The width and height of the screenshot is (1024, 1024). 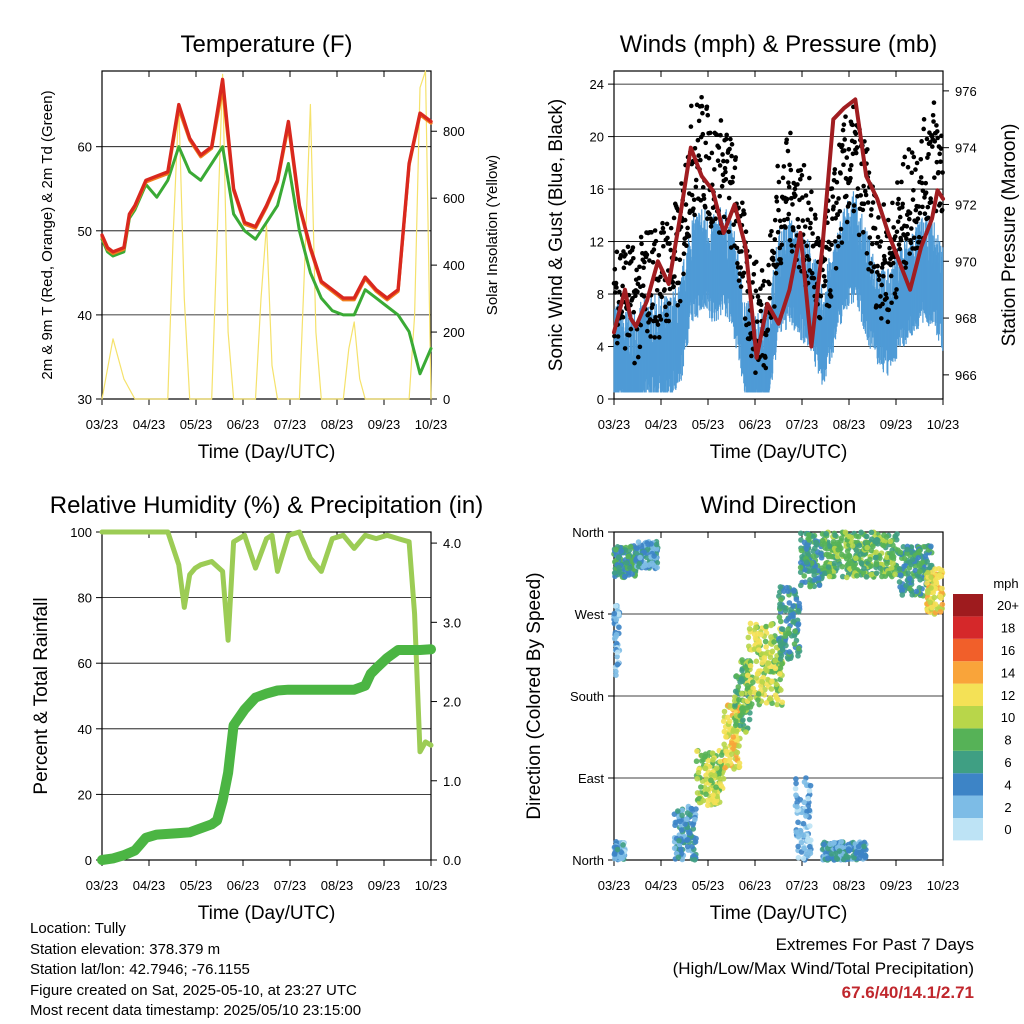 What do you see at coordinates (966, 91) in the screenshot?
I see `y-right-tick-label: 976` at bounding box center [966, 91].